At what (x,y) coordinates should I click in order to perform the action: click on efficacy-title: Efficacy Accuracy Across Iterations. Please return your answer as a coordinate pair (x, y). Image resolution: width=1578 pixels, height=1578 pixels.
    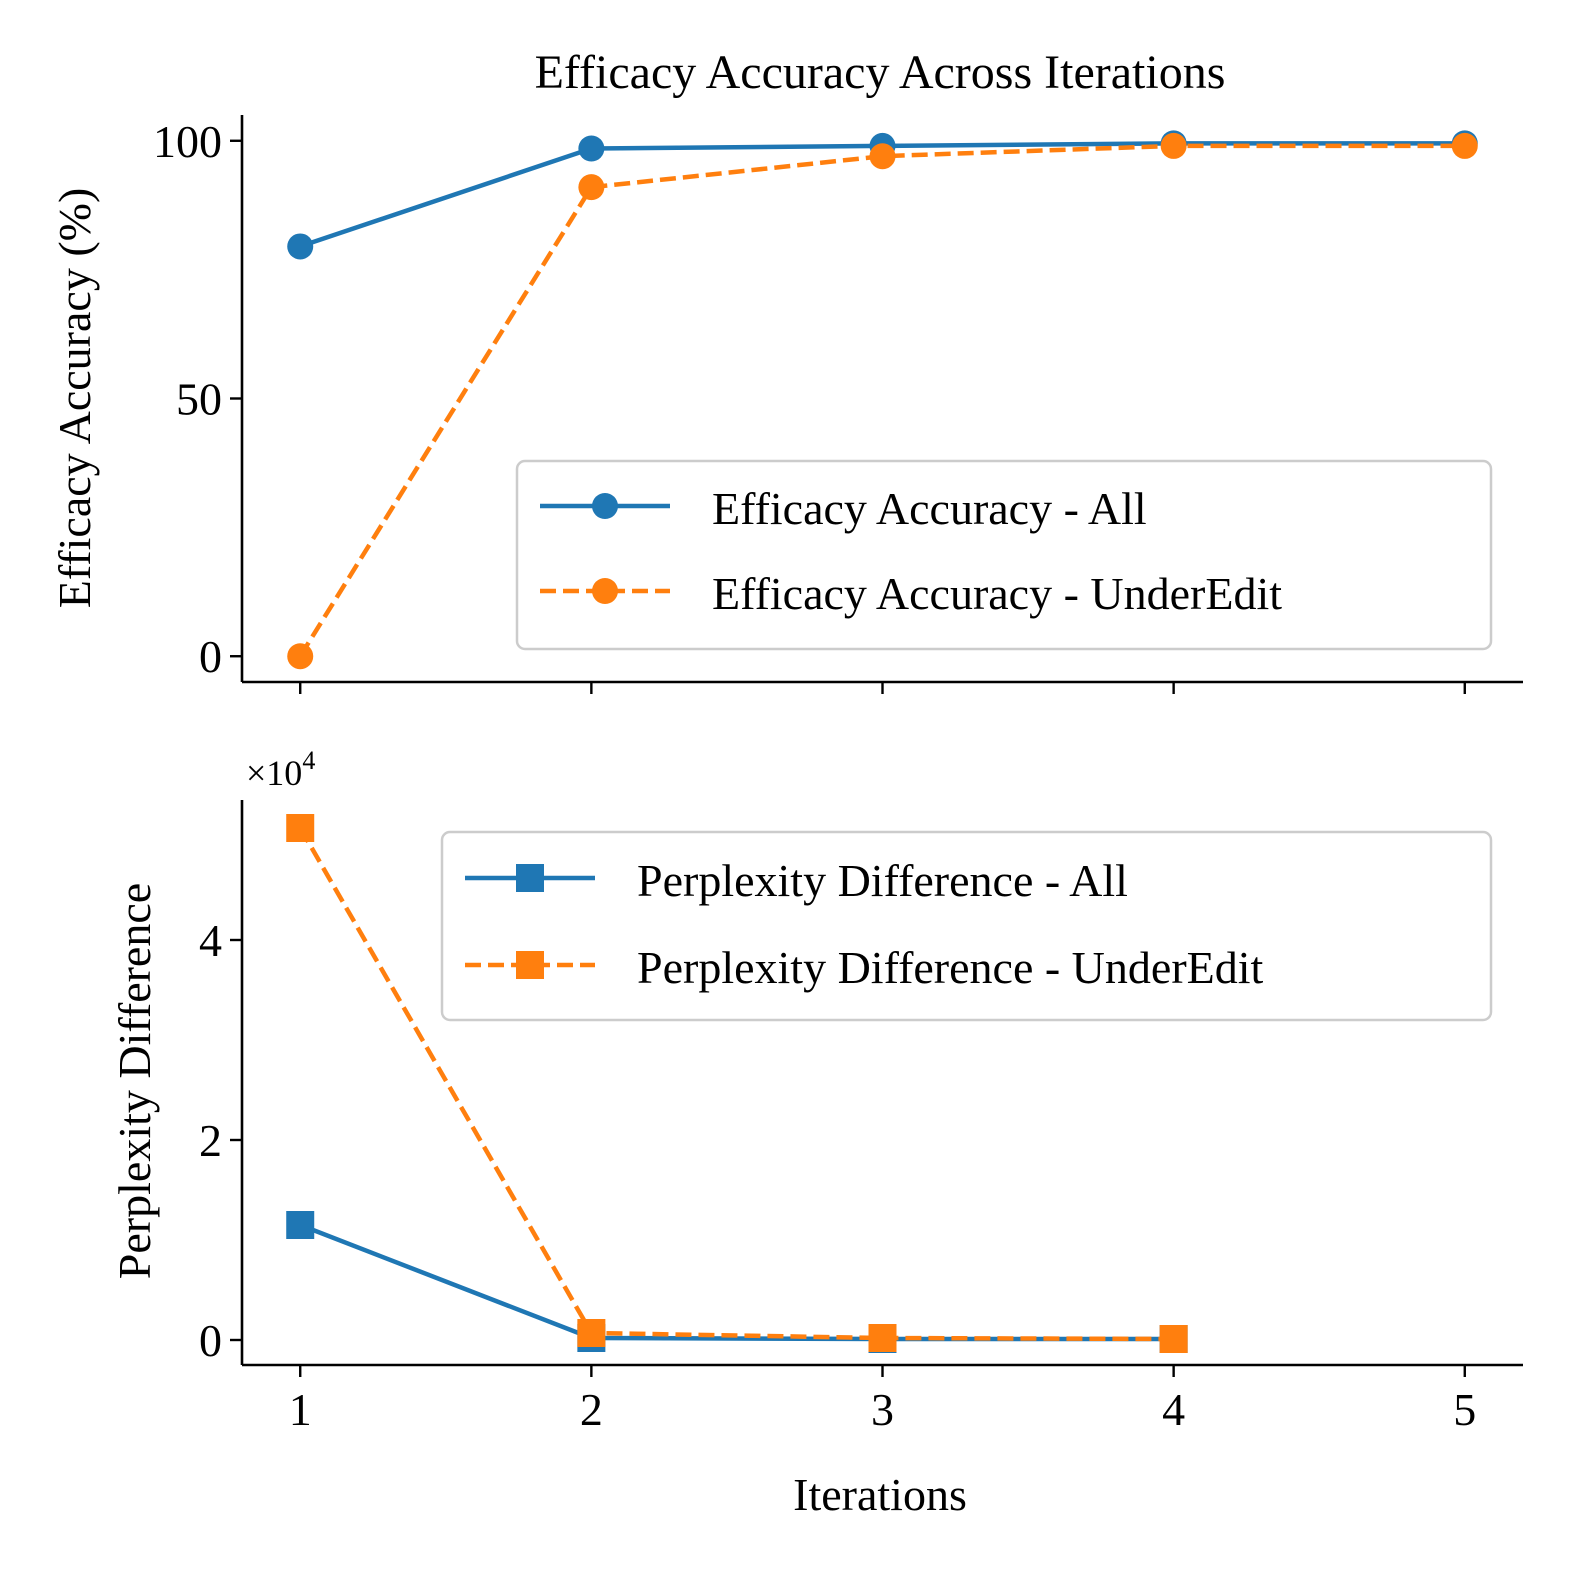
    Looking at the image, I should click on (880, 72).